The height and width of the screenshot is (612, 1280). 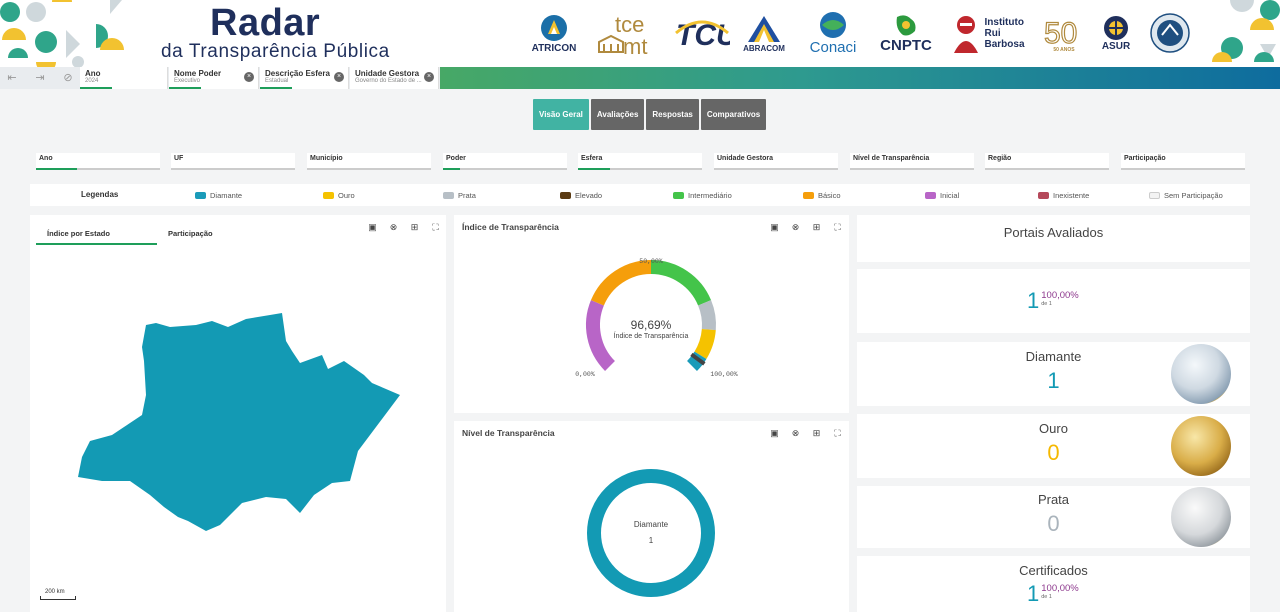 What do you see at coordinates (996, 33) in the screenshot?
I see `partner-irb: Instituto Rui Barbosa` at bounding box center [996, 33].